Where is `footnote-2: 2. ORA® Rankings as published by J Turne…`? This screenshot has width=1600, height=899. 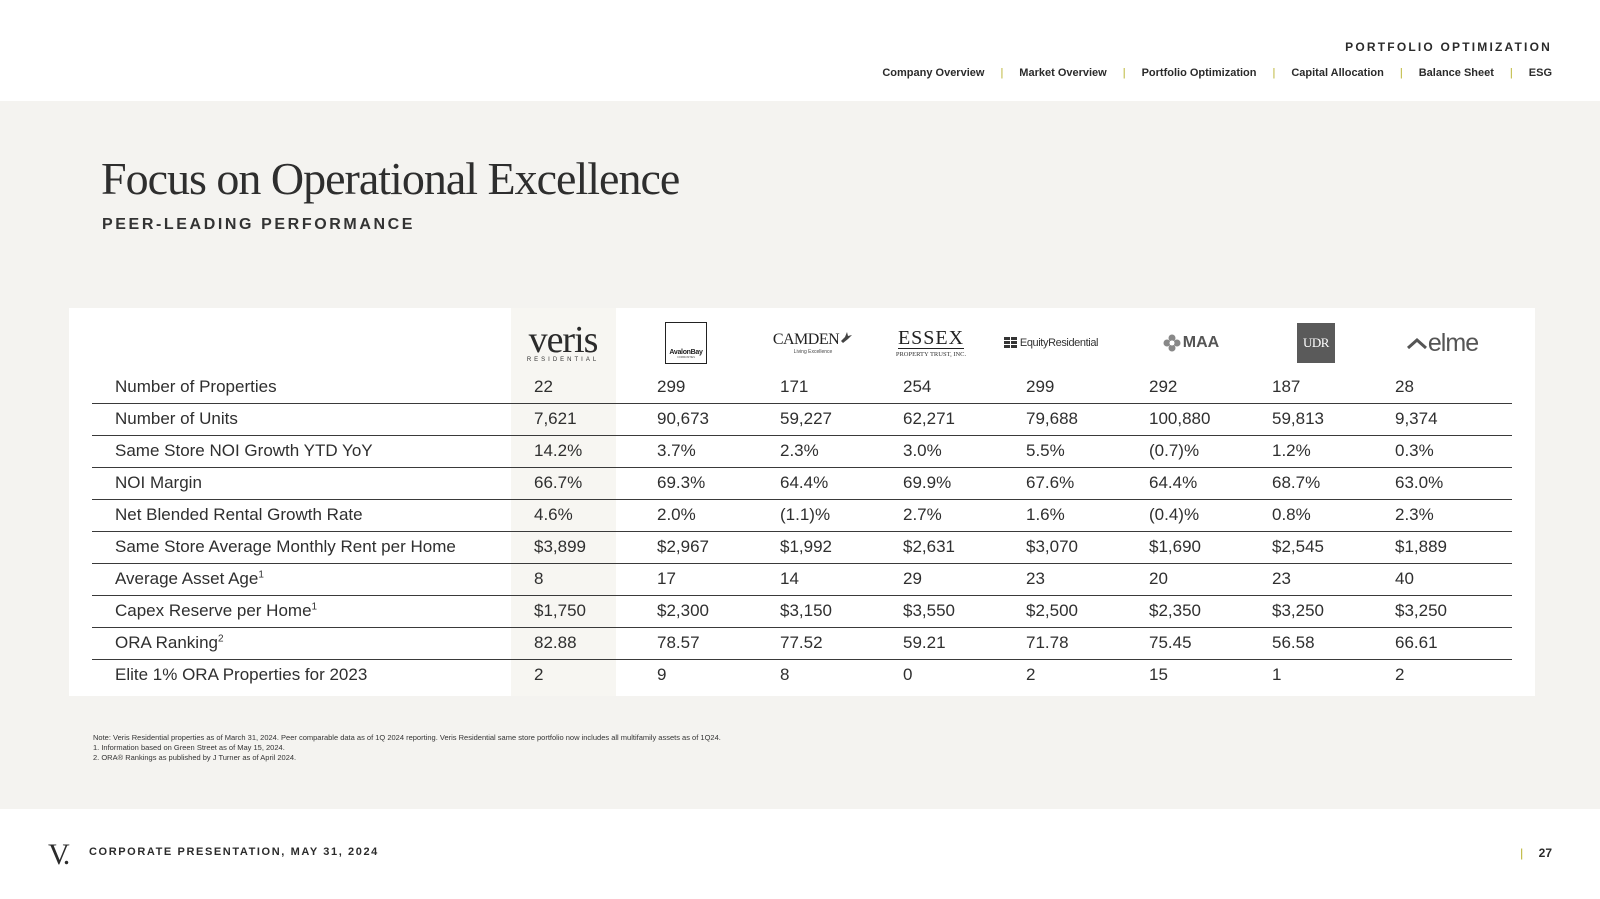
footnote-2: 2. ORA® Rankings as published by J Turne… is located at coordinates (195, 757).